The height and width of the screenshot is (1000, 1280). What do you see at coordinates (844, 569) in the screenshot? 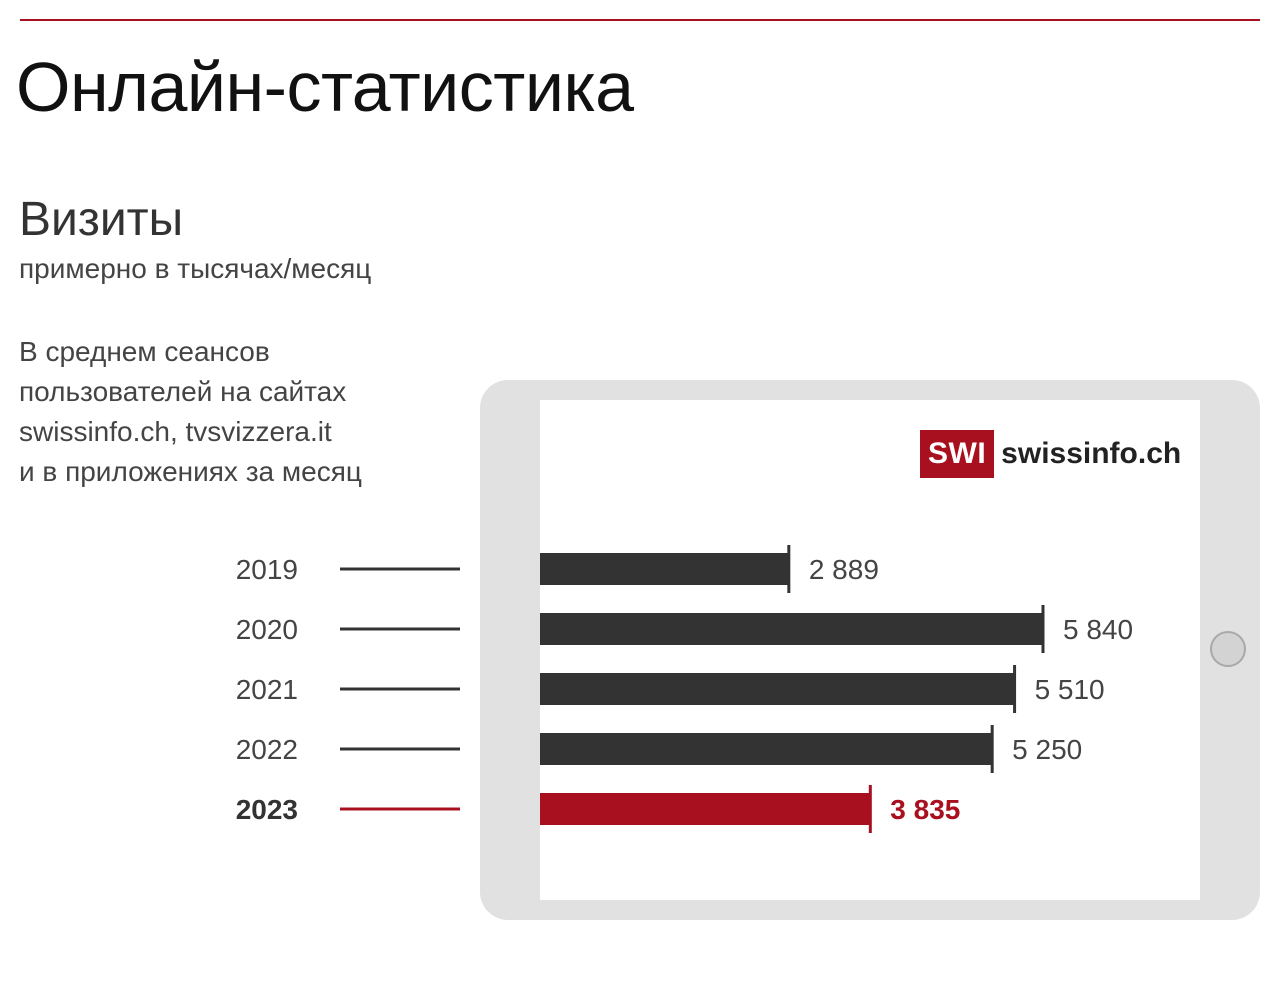
I see `value-label: 2 889` at bounding box center [844, 569].